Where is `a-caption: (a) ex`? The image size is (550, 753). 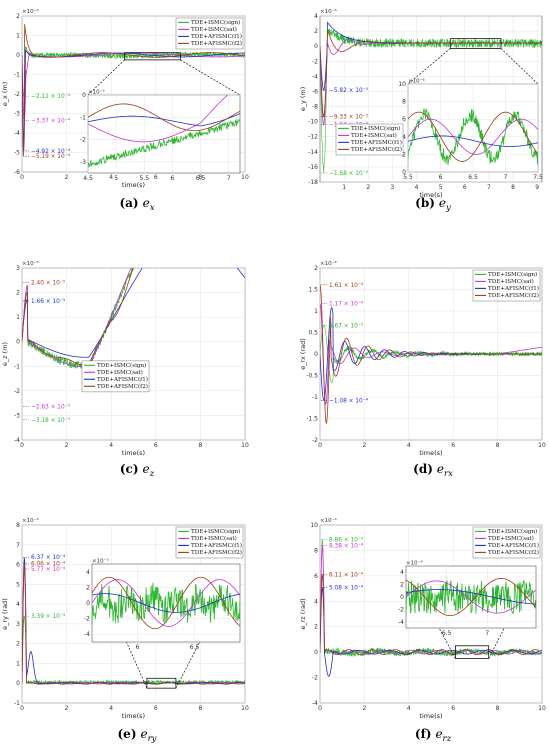 a-caption: (a) ex is located at coordinates (136, 204).